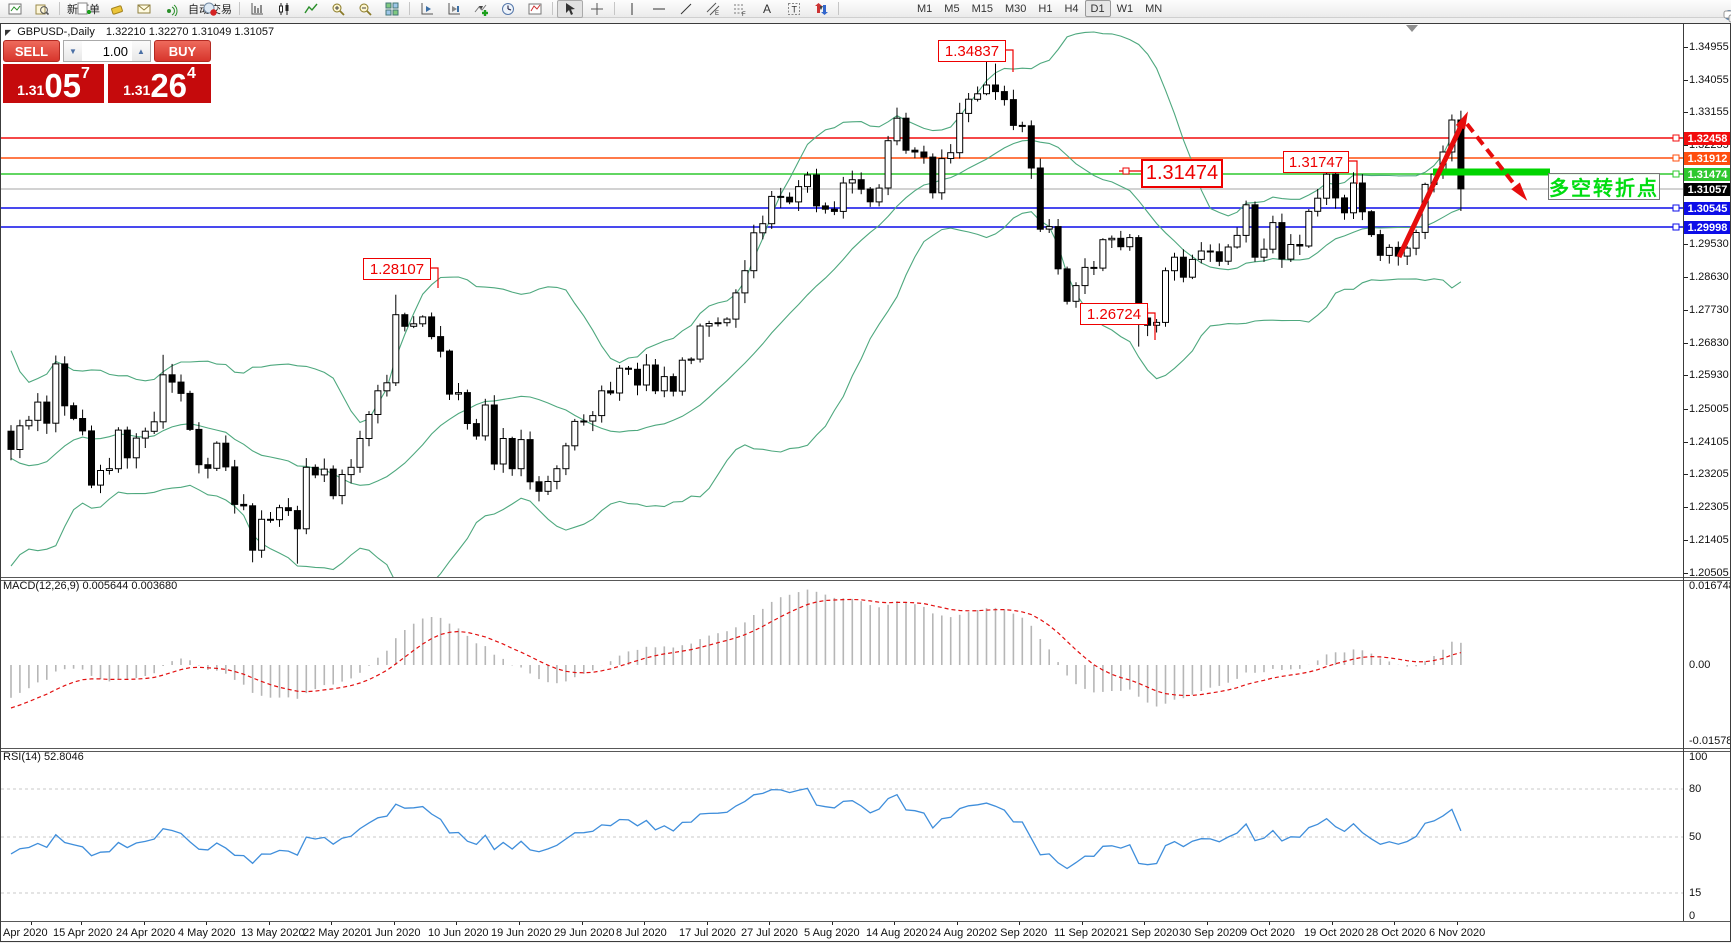 This screenshot has width=1731, height=943. What do you see at coordinates (1727, 16) in the screenshot?
I see `chat-icon` at bounding box center [1727, 16].